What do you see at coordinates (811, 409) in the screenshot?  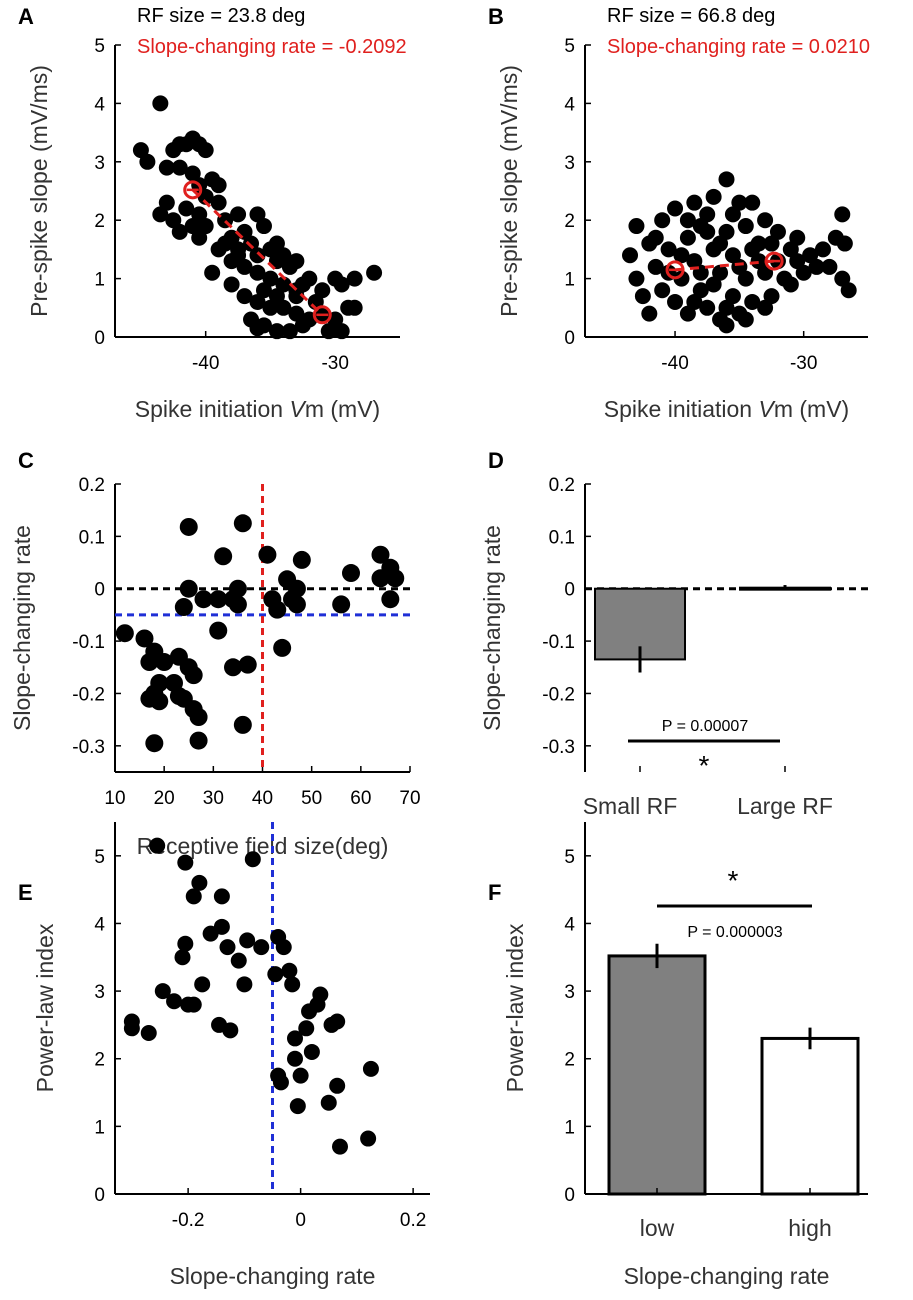 I see `x-label-part: m (mV)` at bounding box center [811, 409].